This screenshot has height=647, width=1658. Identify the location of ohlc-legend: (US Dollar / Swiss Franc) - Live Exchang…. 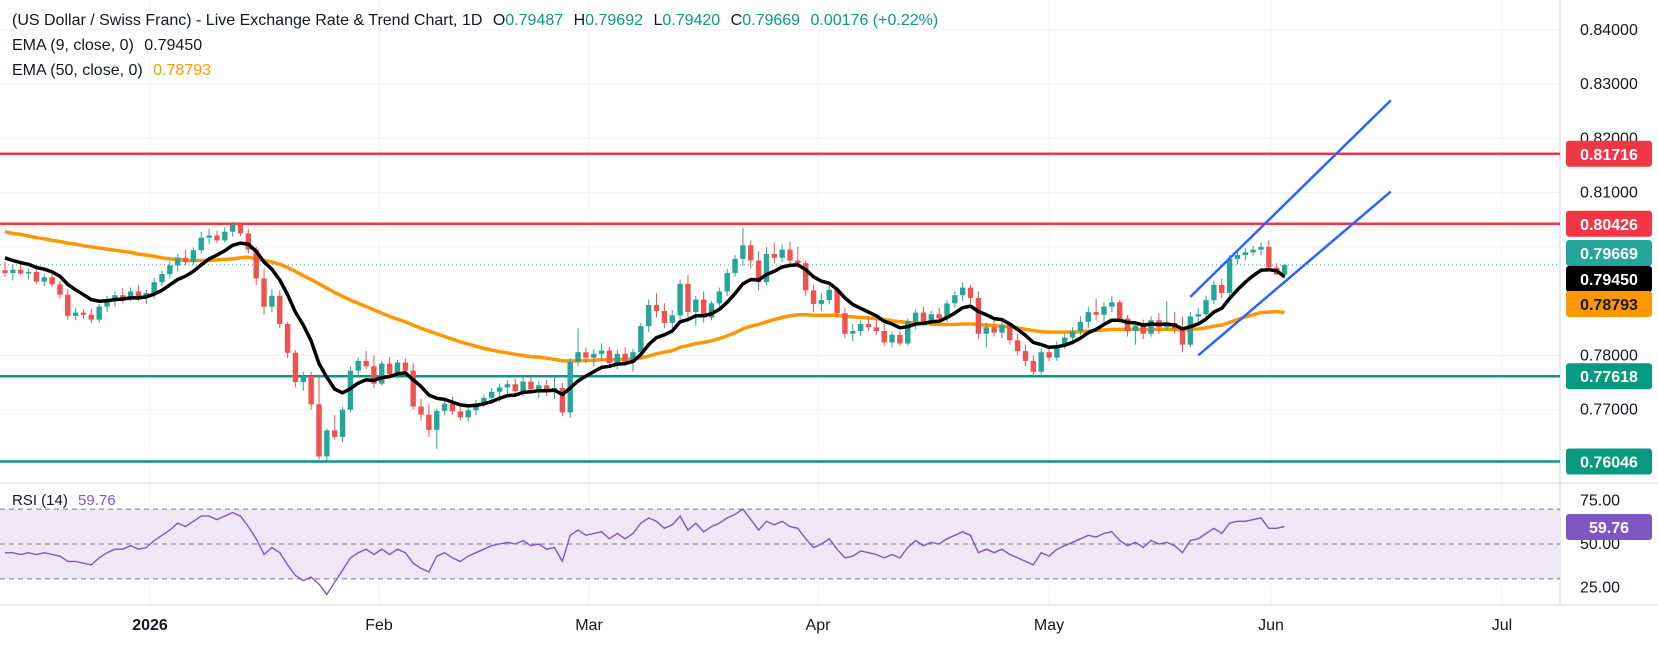
(478, 21).